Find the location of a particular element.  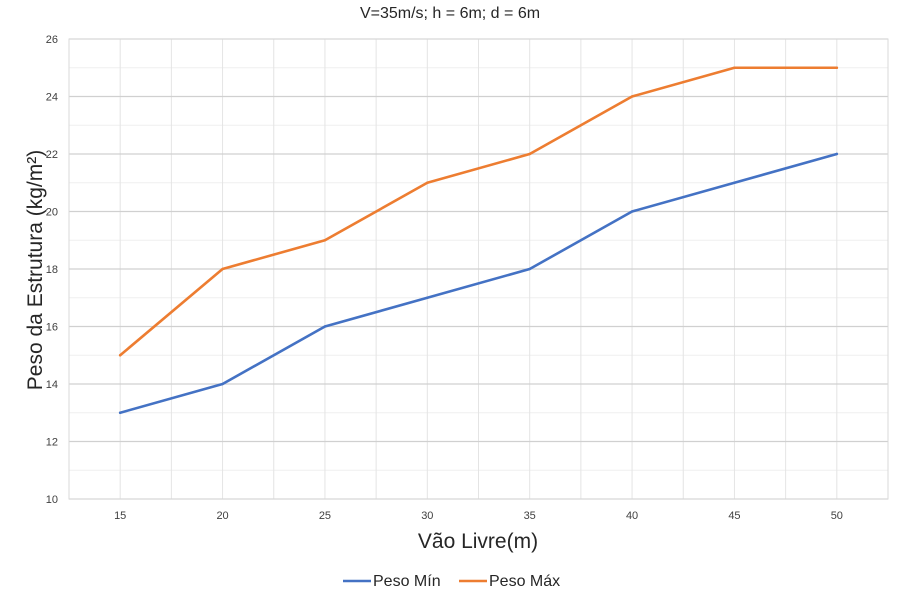

y-tick-label: 26 is located at coordinates (52, 40).